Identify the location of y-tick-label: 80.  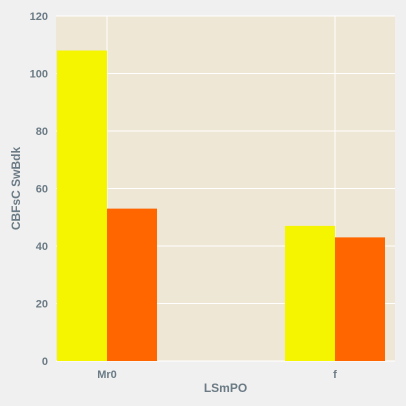
(42, 132).